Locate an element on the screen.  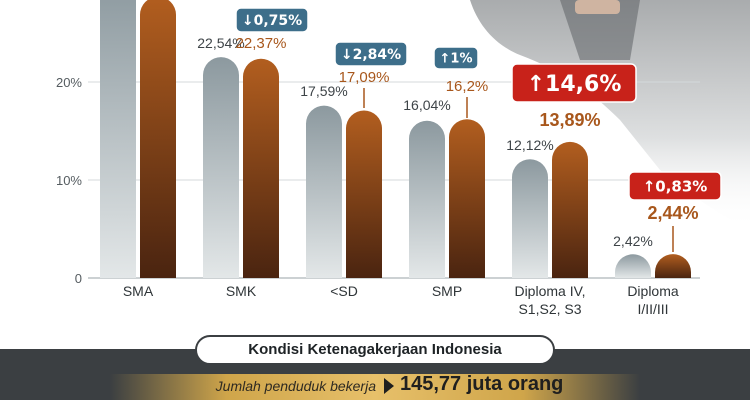
x-tick-label: SMA is located at coordinates (138, 291).